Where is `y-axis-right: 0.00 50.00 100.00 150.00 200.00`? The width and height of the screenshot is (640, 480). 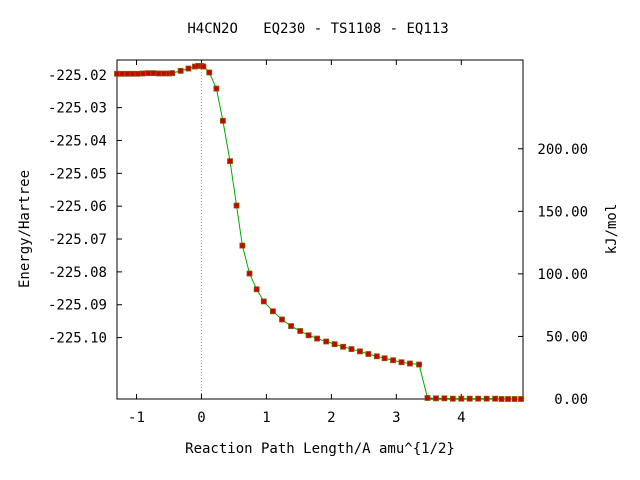
y-axis-right: 0.00 50.00 100.00 150.00 200.00 is located at coordinates (553, 275).